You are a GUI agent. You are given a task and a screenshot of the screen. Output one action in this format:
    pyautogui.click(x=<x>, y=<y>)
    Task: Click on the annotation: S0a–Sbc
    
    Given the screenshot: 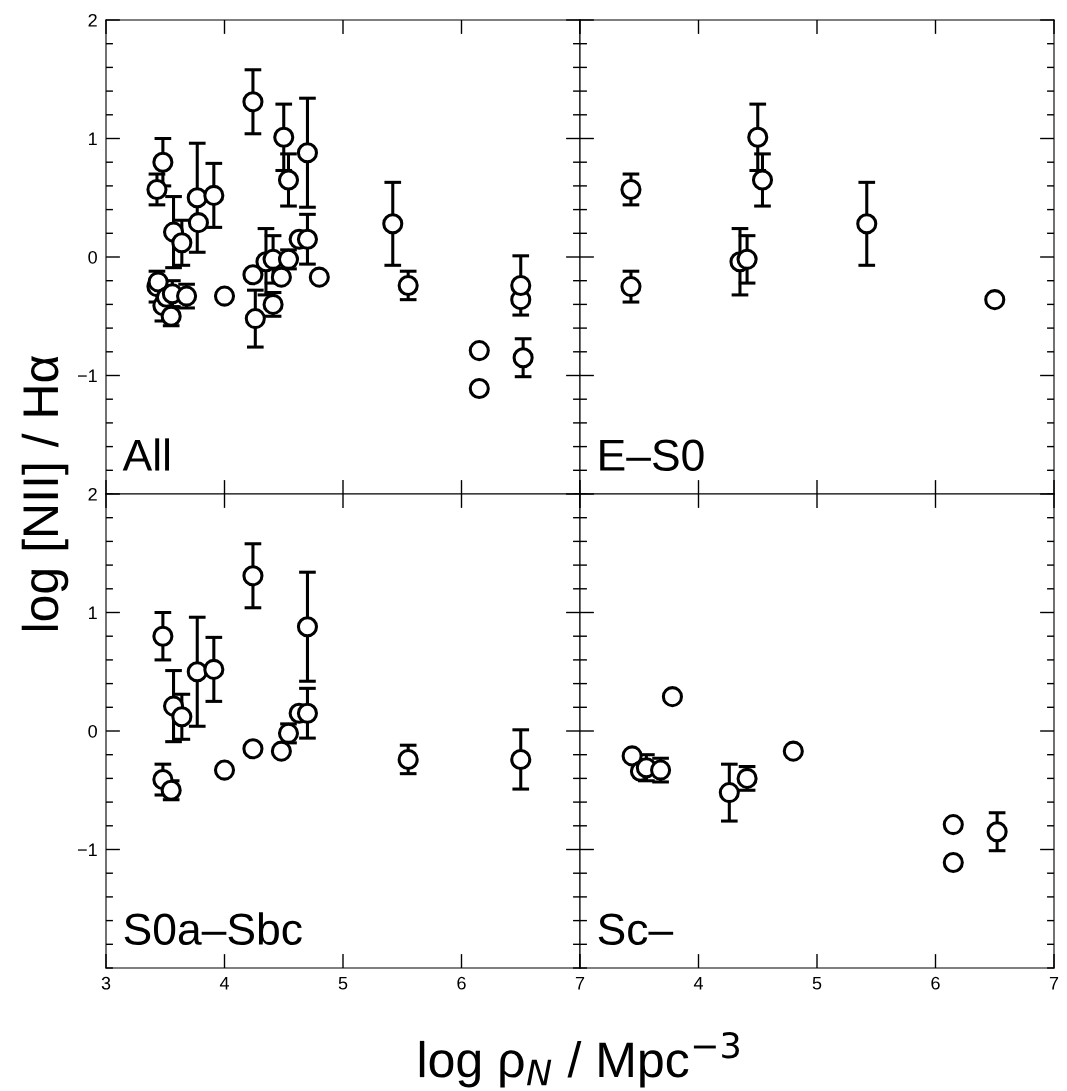 What is the action you would take?
    pyautogui.click(x=213, y=928)
    